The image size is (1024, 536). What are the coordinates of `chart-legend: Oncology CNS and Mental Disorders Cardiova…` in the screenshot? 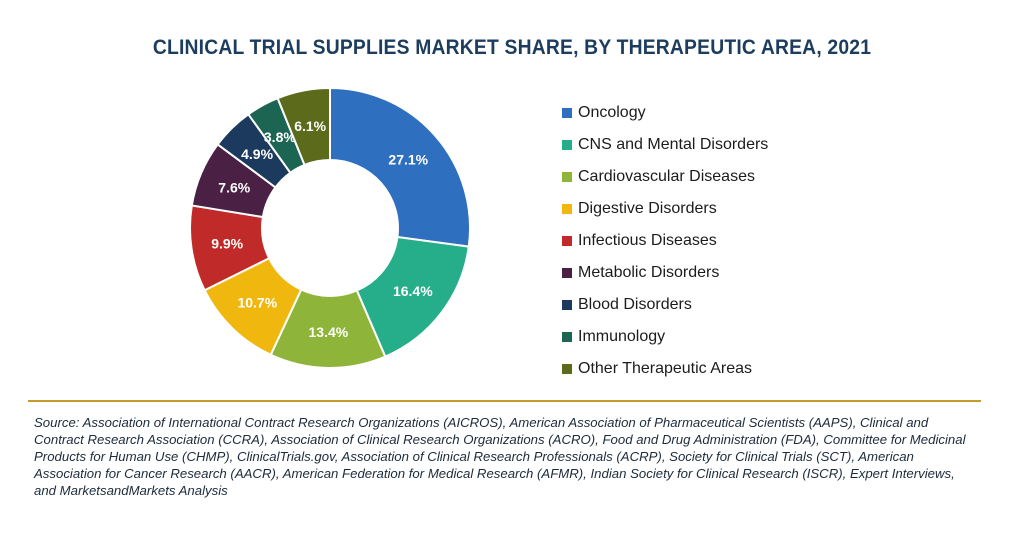 It's located at (665, 241).